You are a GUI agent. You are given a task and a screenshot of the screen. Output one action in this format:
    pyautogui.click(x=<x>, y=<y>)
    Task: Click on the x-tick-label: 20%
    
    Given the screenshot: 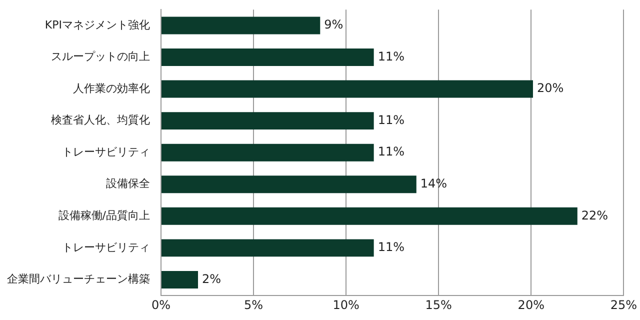 What is the action you would take?
    pyautogui.click(x=531, y=305)
    